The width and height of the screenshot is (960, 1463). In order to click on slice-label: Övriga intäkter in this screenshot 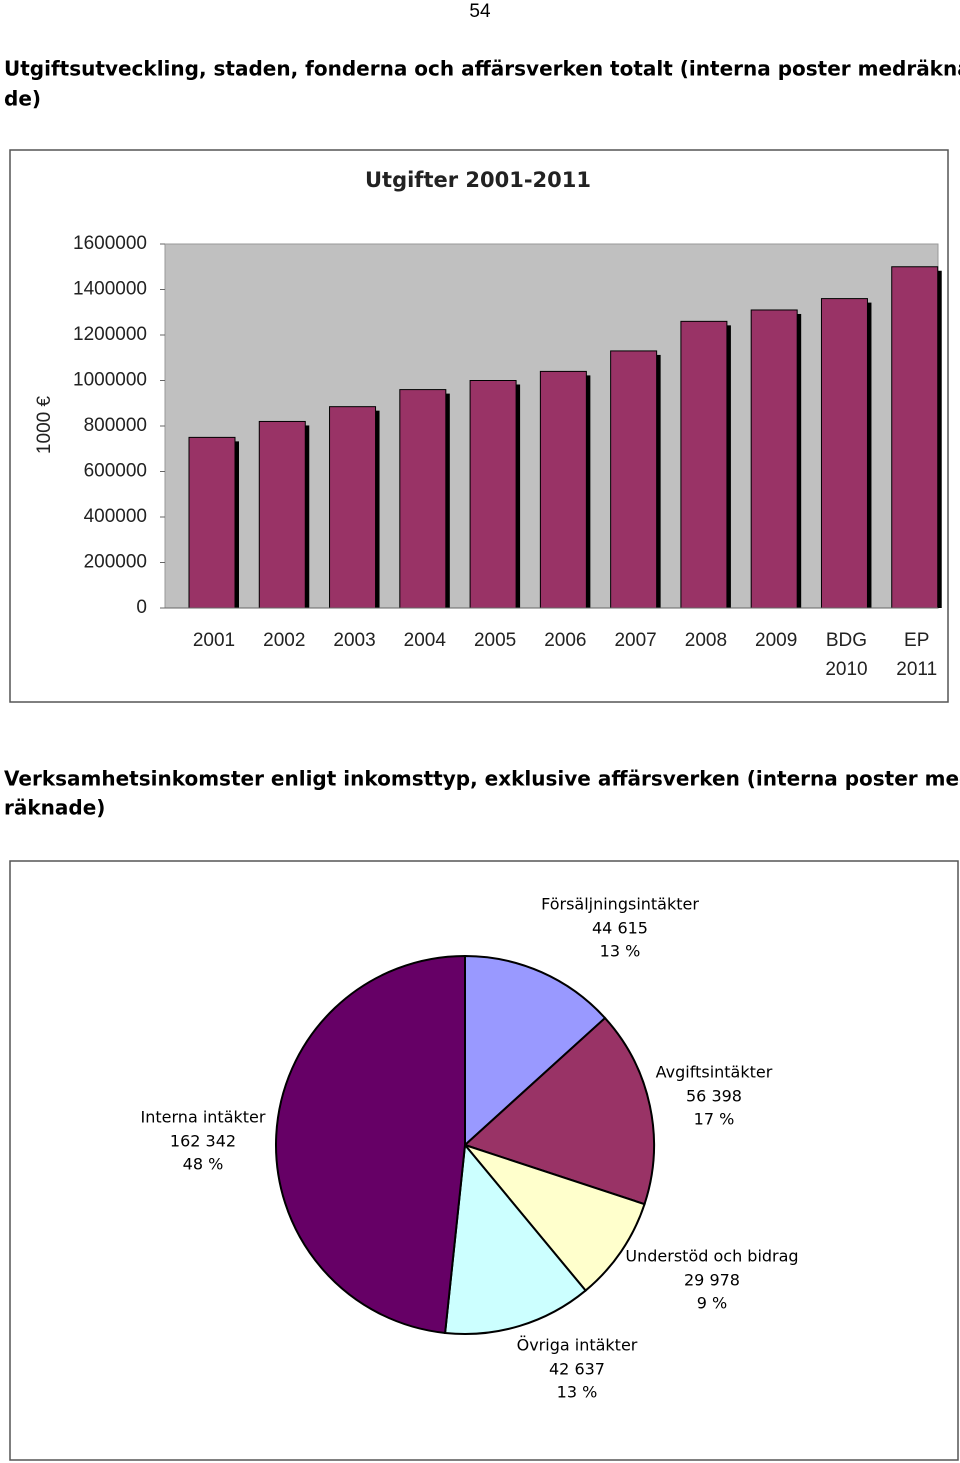, I will do `click(577, 1345)`.